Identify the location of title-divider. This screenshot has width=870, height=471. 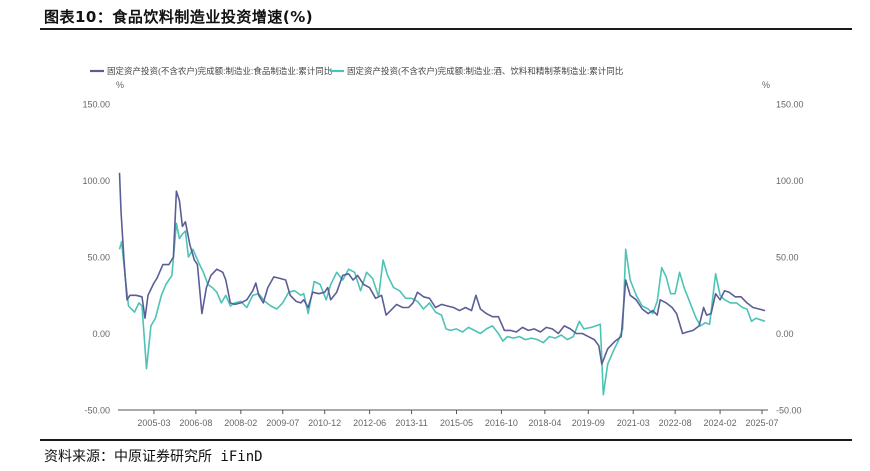
(446, 29).